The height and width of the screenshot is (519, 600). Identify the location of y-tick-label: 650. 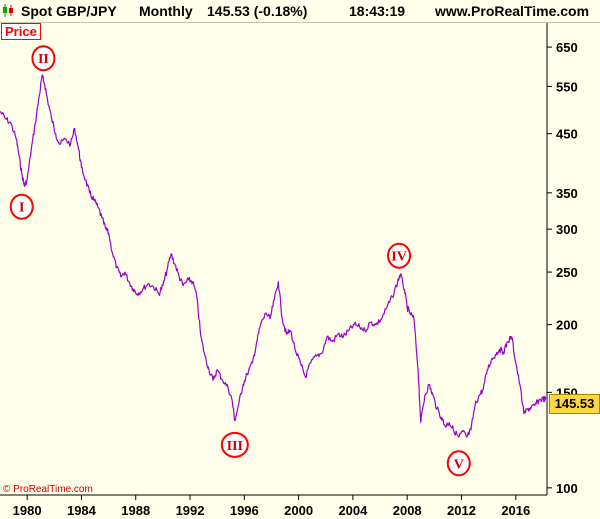
(567, 47).